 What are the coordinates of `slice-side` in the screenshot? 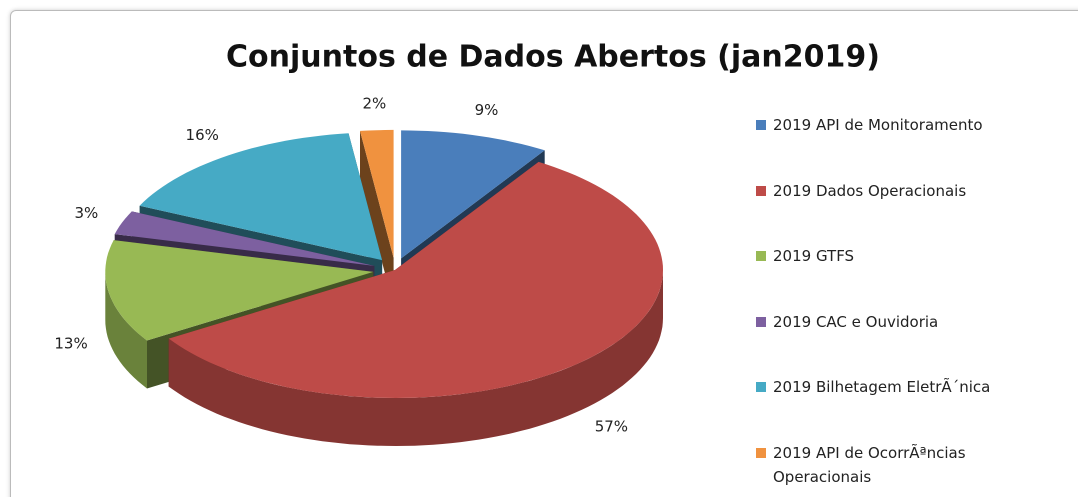 It's located at (126, 330).